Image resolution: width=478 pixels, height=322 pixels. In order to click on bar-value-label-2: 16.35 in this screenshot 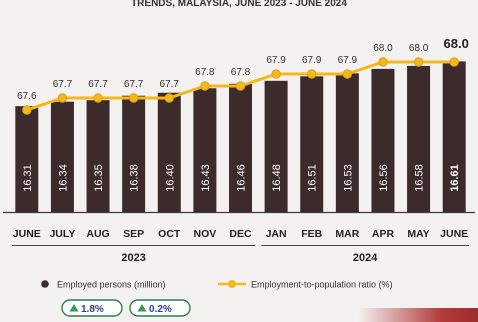, I will do `click(99, 178)`.